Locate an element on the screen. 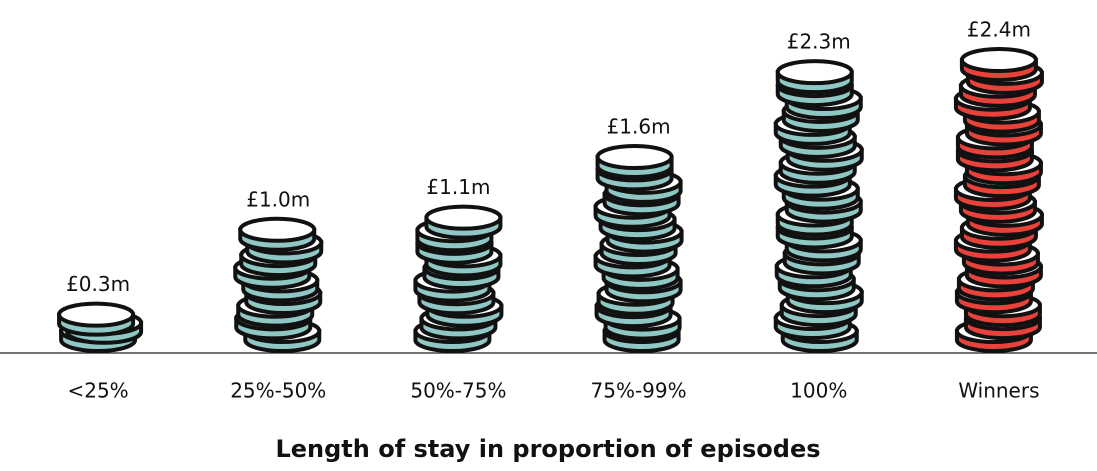 The height and width of the screenshot is (471, 1097). x-axis-title: Length of stay in proportion of episodes is located at coordinates (547, 449).